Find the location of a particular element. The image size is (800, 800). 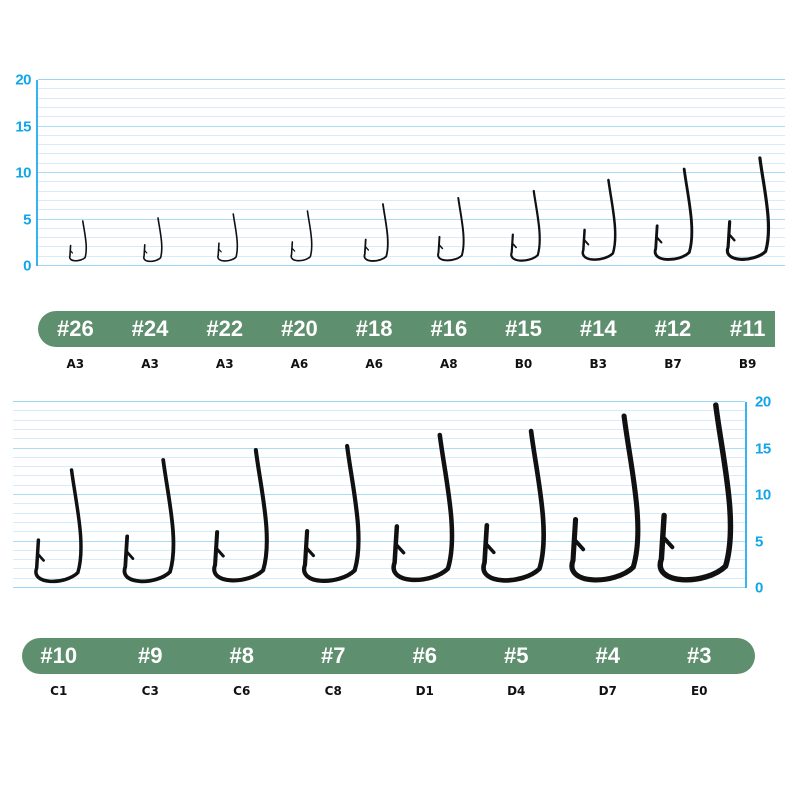

size-label-cell: #8 is located at coordinates (242, 656).